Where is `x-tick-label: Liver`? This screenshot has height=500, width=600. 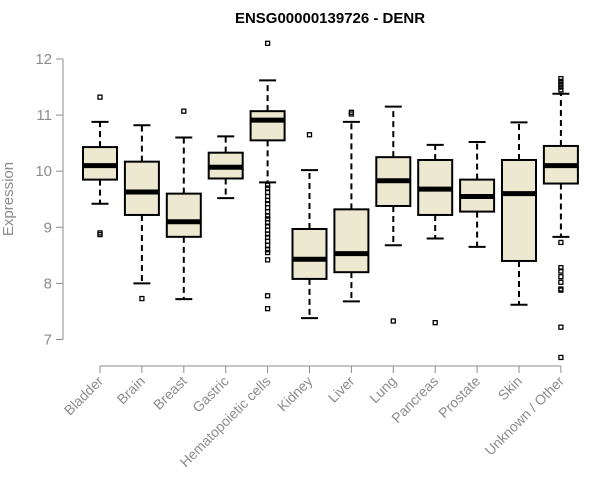
x-tick-label: Liver is located at coordinates (341, 389).